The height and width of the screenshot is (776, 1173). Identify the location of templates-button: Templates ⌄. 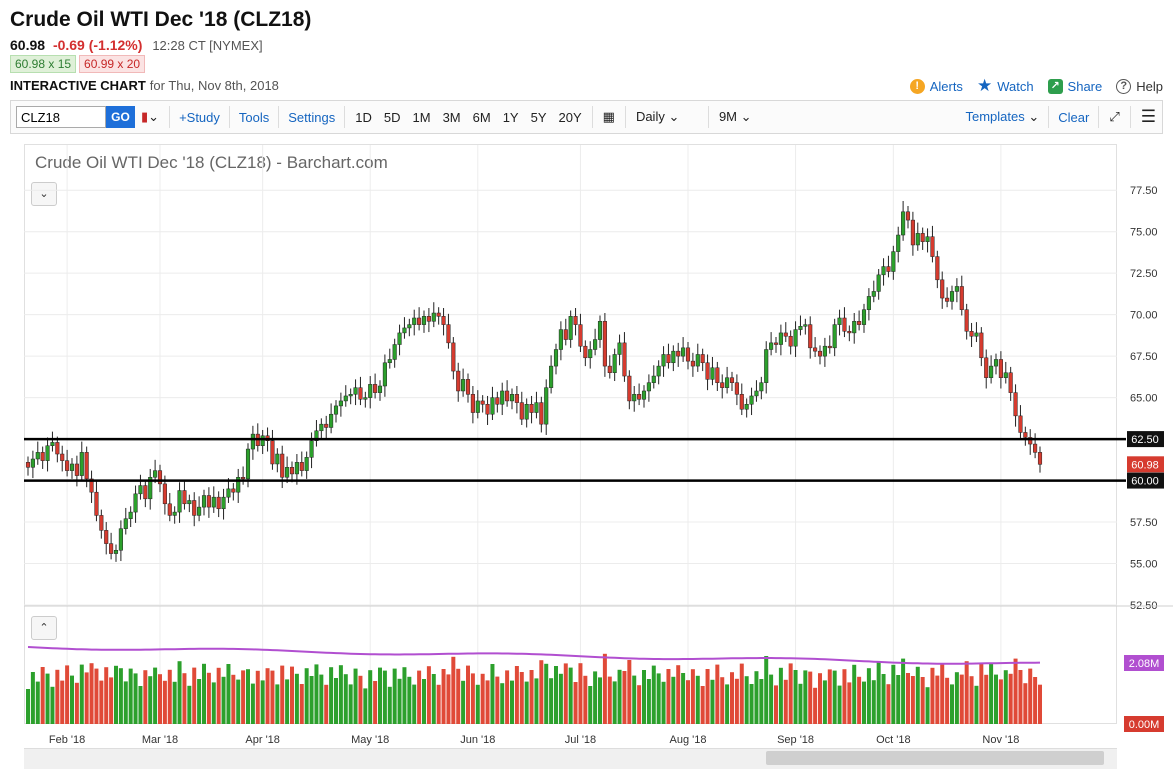
(1002, 117).